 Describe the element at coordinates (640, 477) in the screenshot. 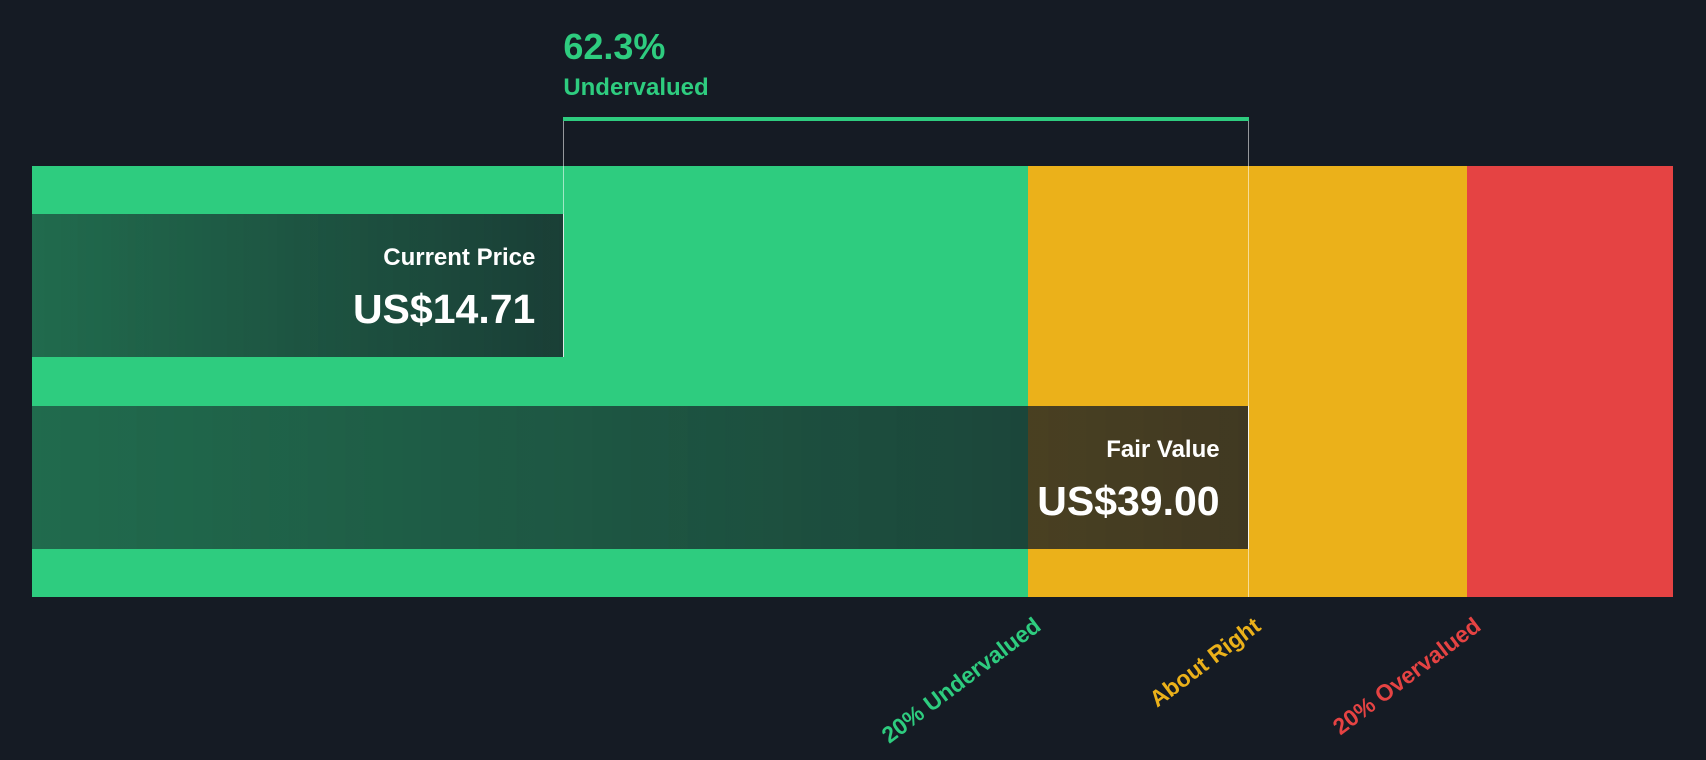

I see `fair-value-bar: Fair Value US$39.00` at that location.